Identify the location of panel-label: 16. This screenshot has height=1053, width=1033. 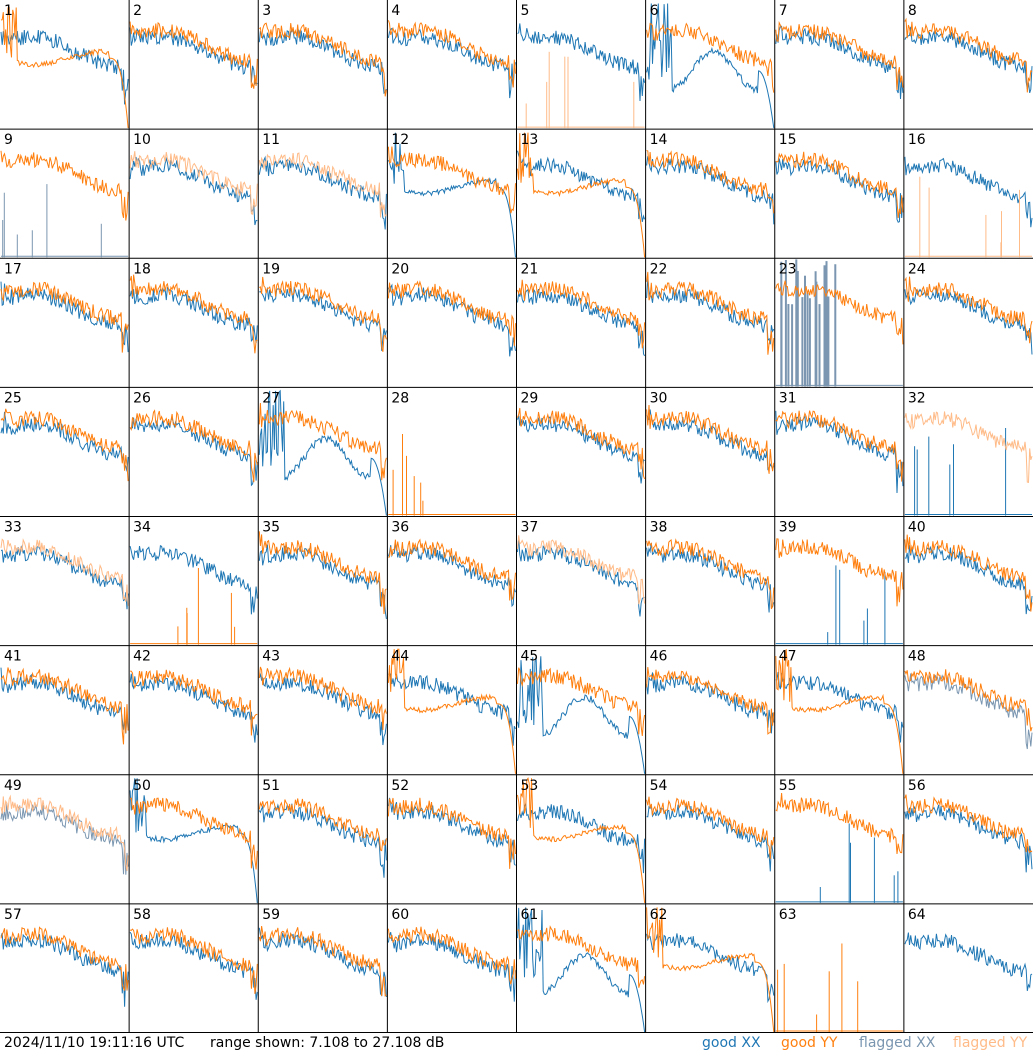
(917, 140).